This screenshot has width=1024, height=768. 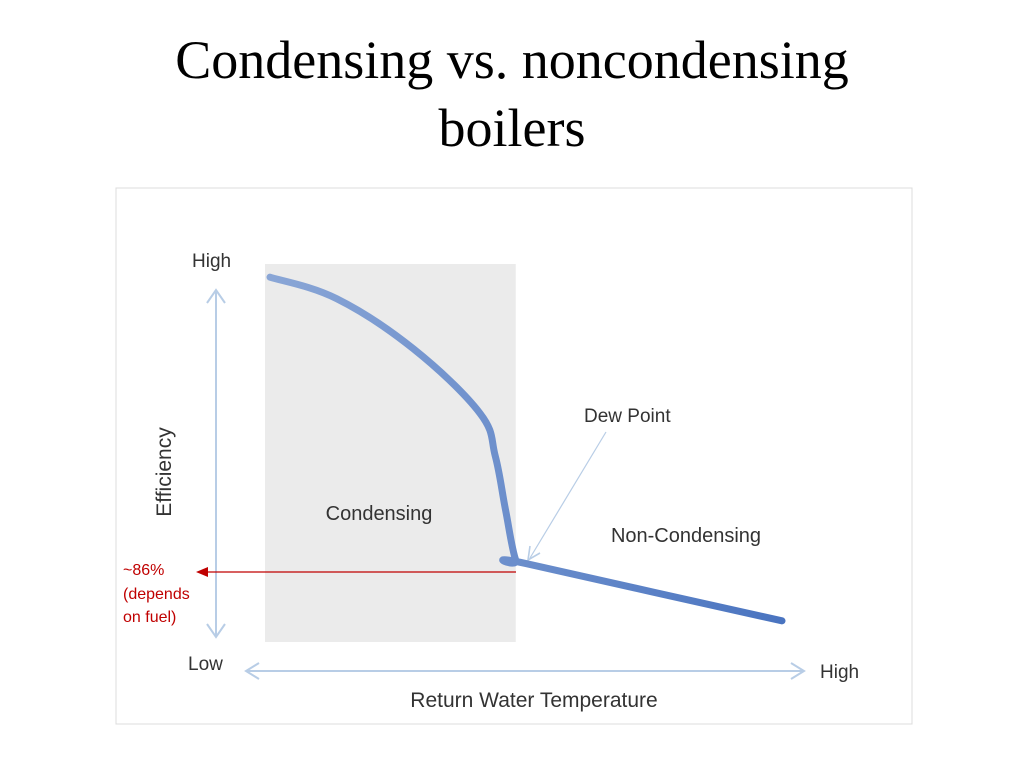 I want to click on y-axis-arrow, so click(x=216, y=463).